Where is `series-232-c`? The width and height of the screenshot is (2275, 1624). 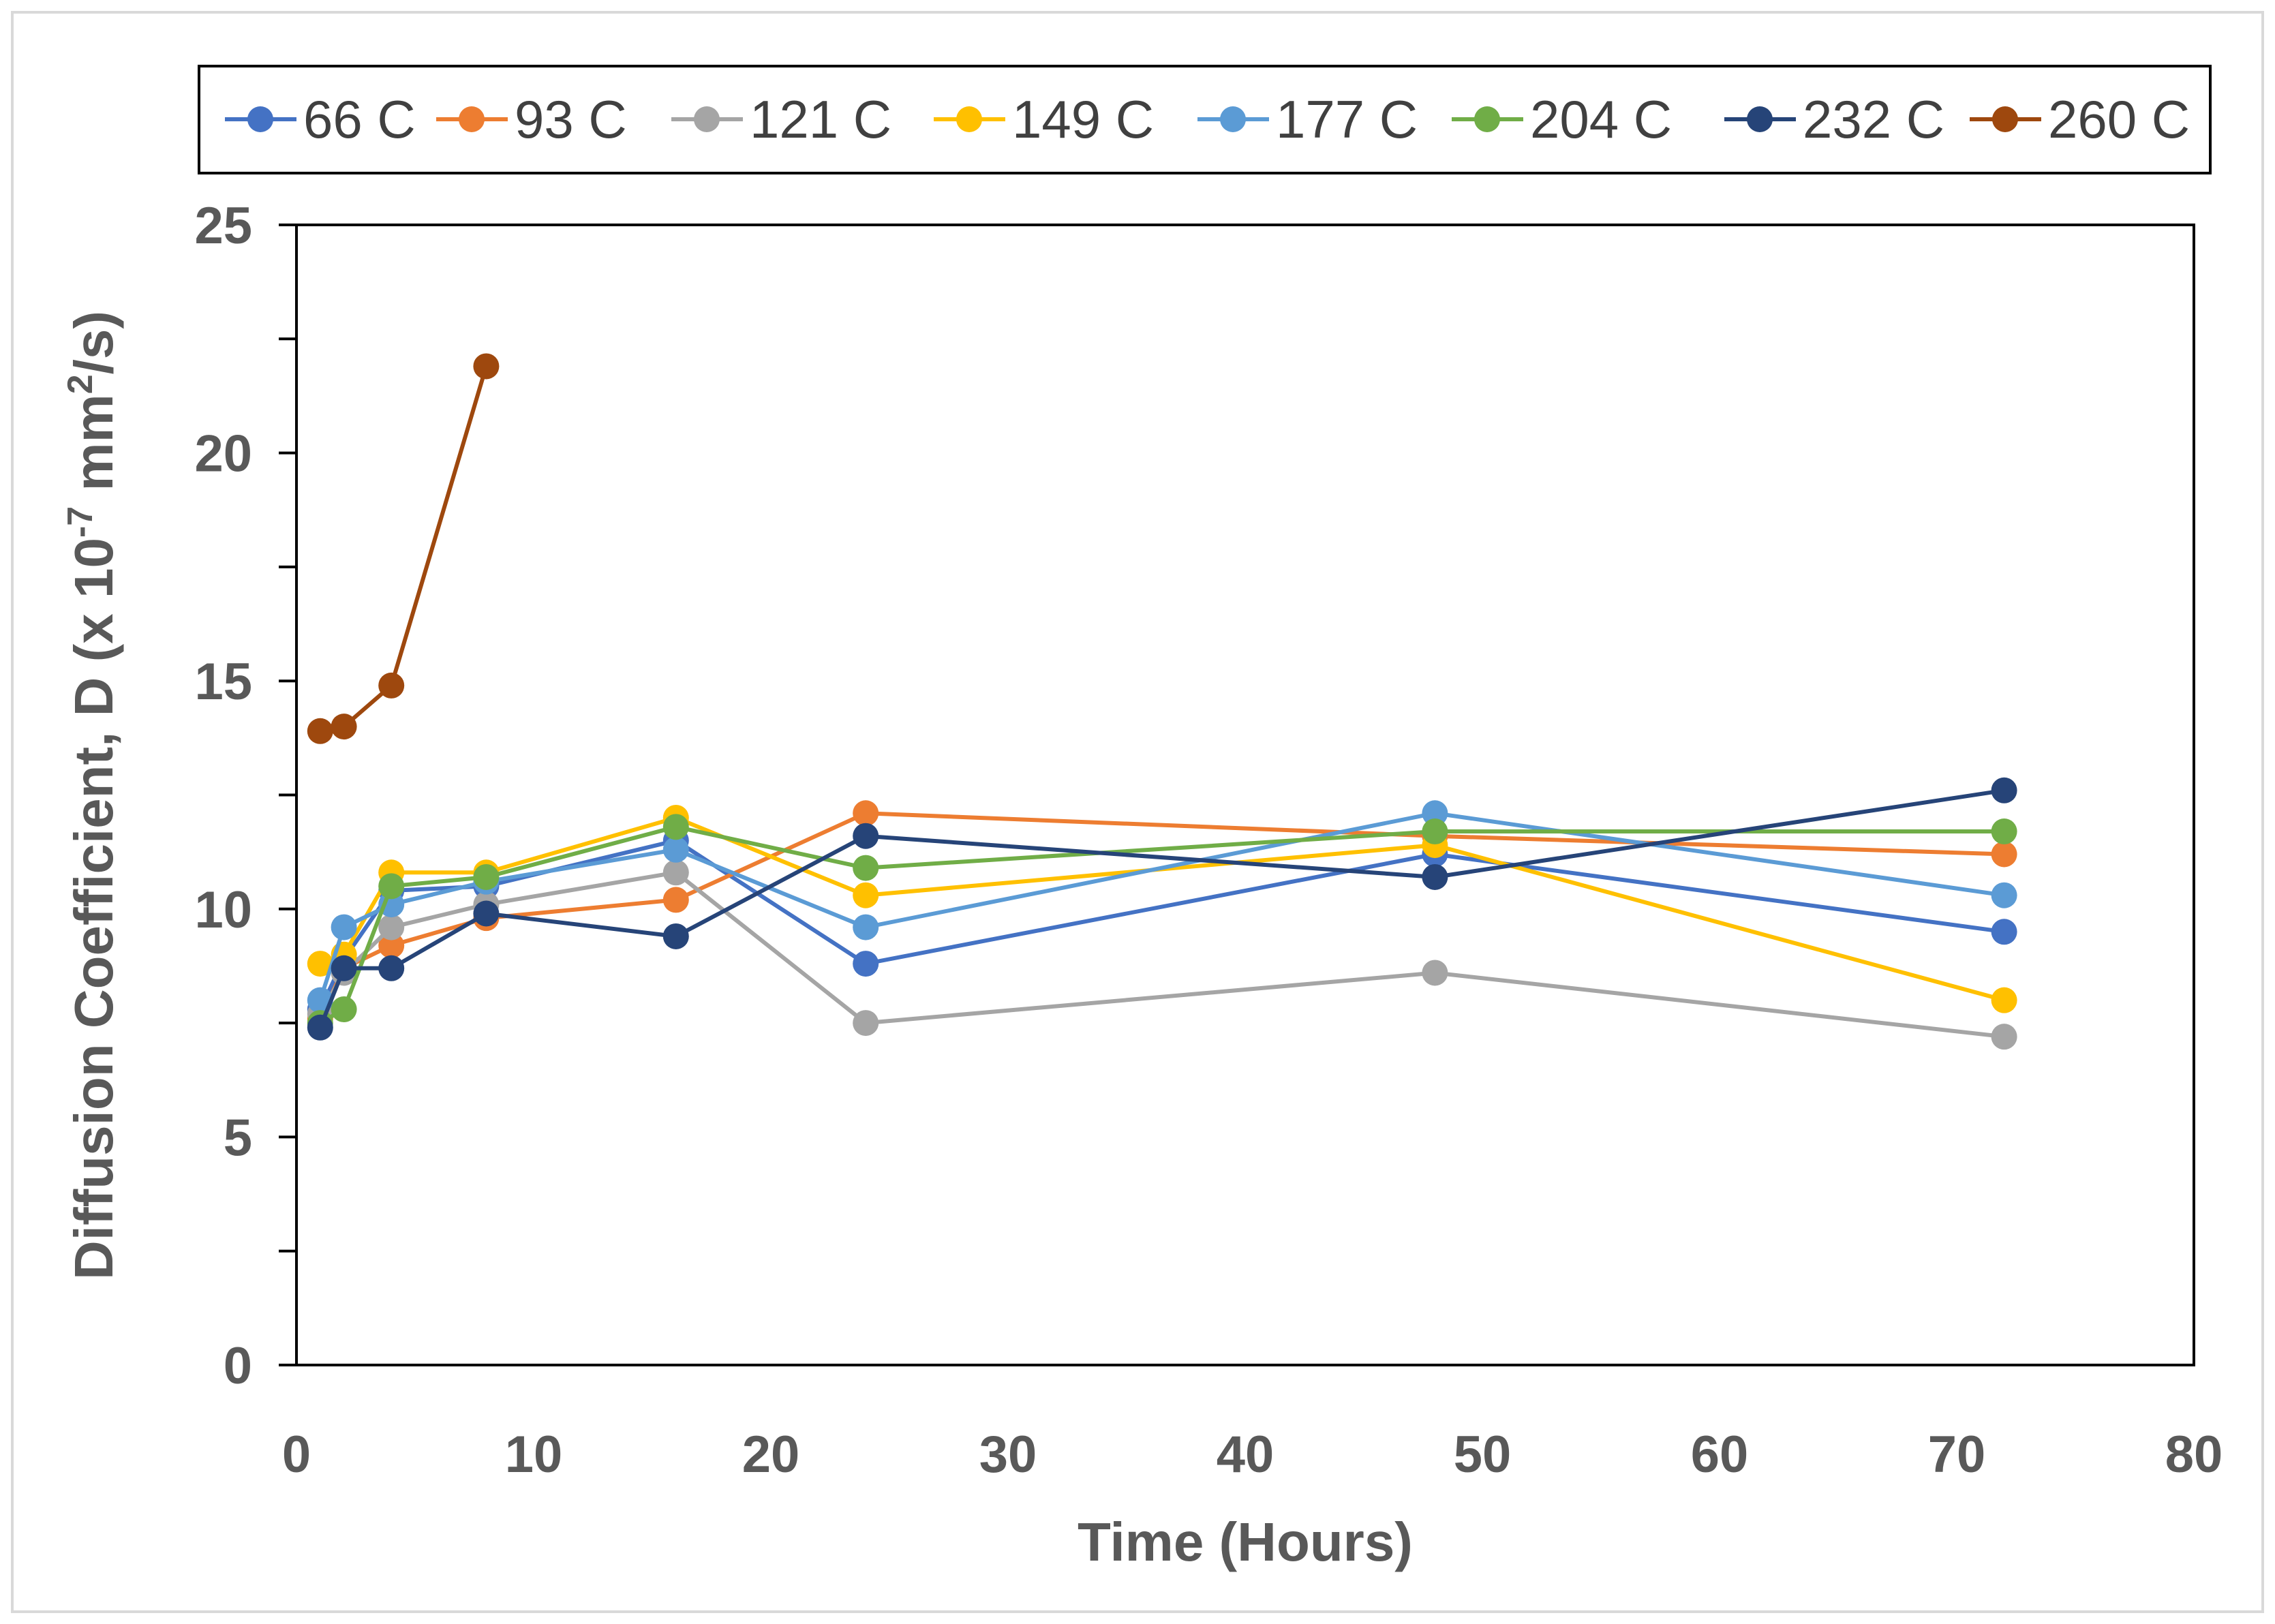
series-232-c is located at coordinates (1162, 909).